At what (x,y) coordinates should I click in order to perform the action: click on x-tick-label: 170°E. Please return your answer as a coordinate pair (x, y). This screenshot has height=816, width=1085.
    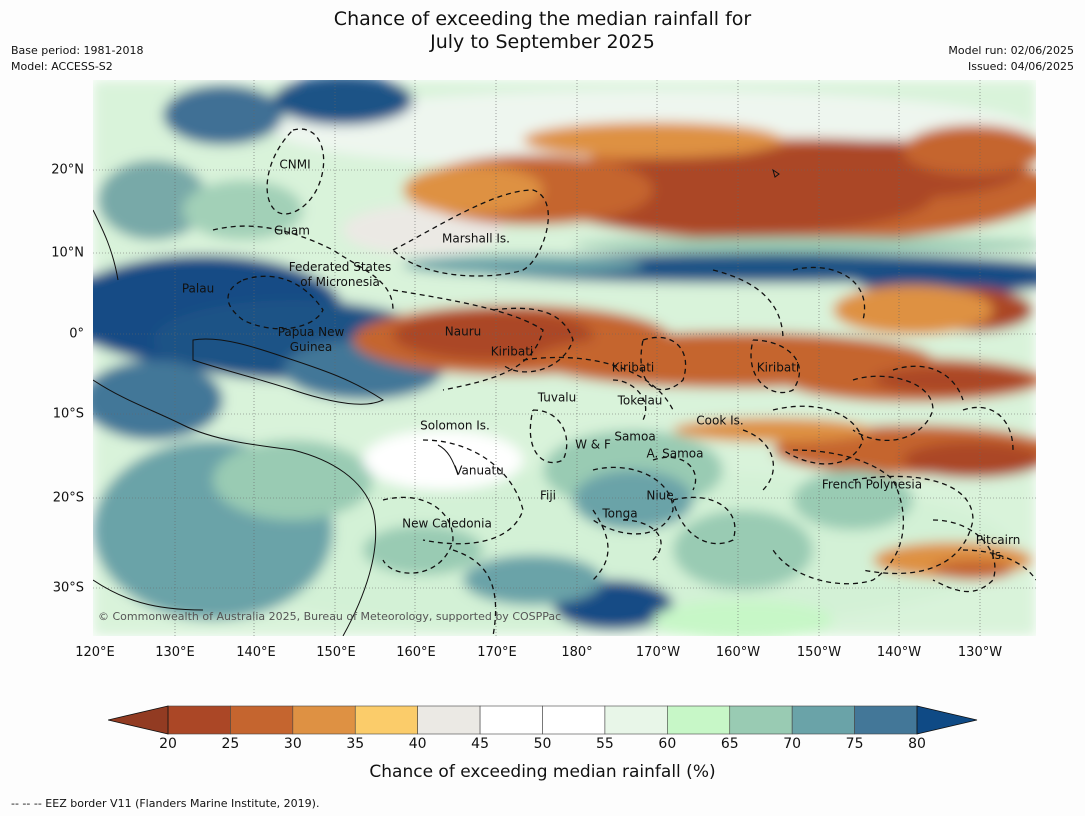
    Looking at the image, I should click on (497, 652).